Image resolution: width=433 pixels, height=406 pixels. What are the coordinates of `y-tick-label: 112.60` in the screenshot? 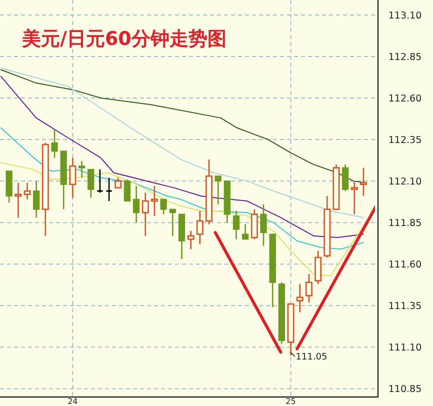 It's located at (405, 99).